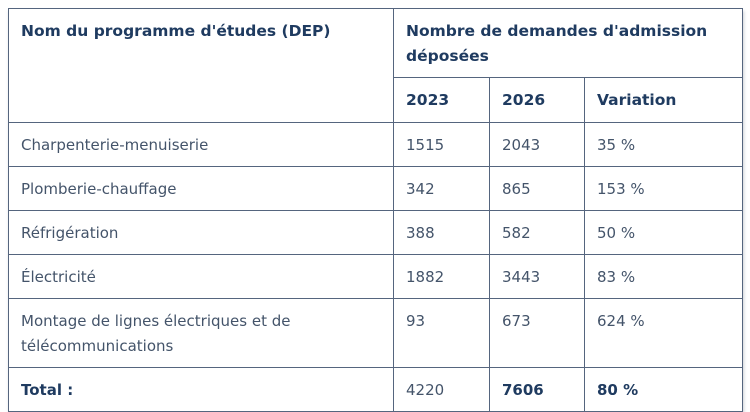 The image size is (750, 412). Describe the element at coordinates (441, 100) in the screenshot. I see `column-header-2023: 2023` at that location.